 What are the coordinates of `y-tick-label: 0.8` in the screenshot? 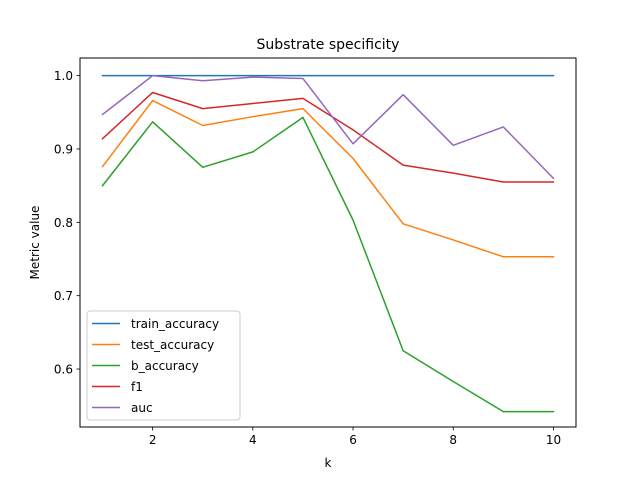 It's located at (63, 223).